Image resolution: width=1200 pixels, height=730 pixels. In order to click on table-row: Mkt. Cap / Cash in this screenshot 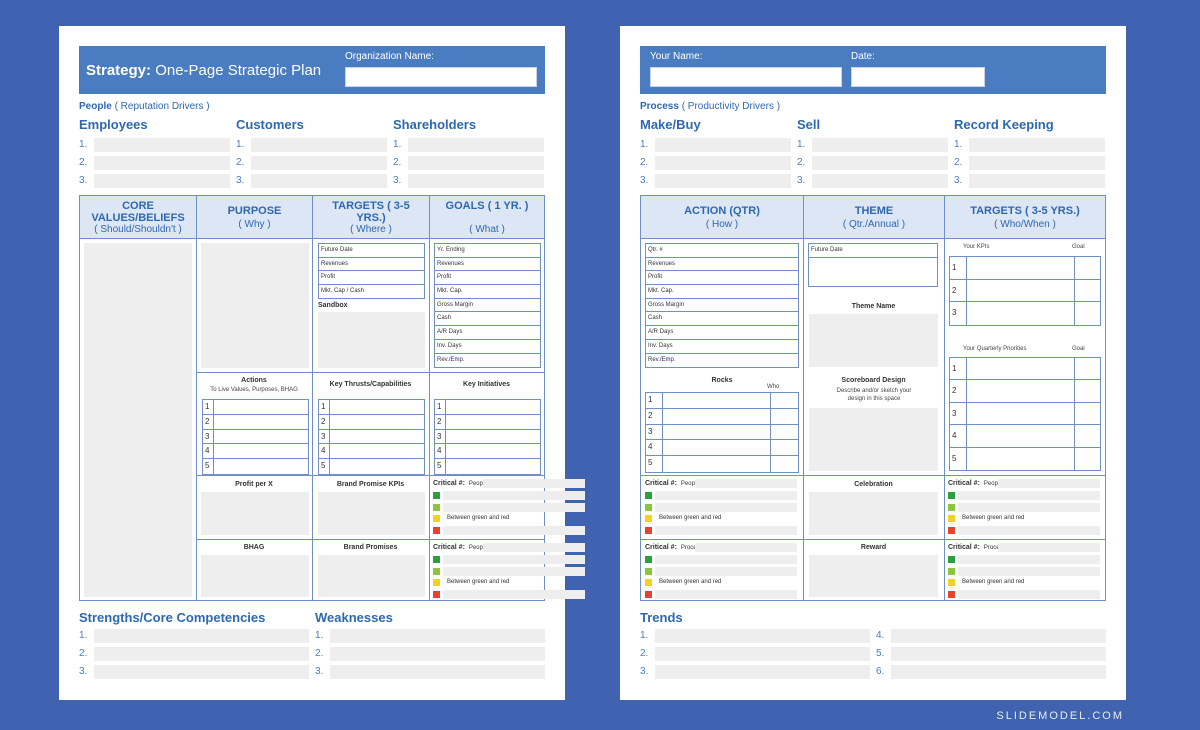, I will do `click(343, 290)`.